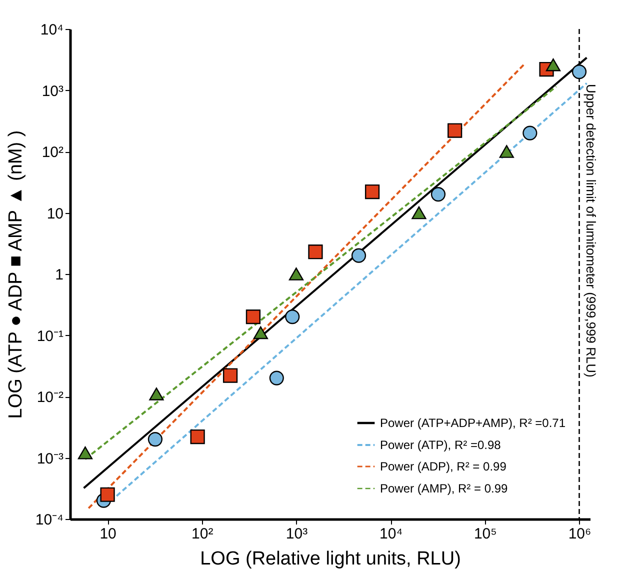  What do you see at coordinates (53, 91) in the screenshot?
I see `y-tick-label: 10³` at bounding box center [53, 91].